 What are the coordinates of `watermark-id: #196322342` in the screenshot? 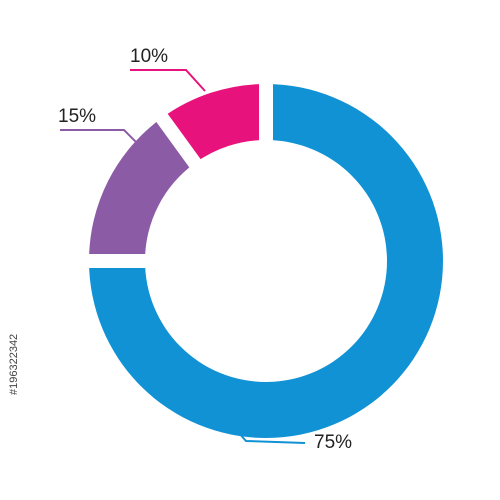 It's located at (14, 364).